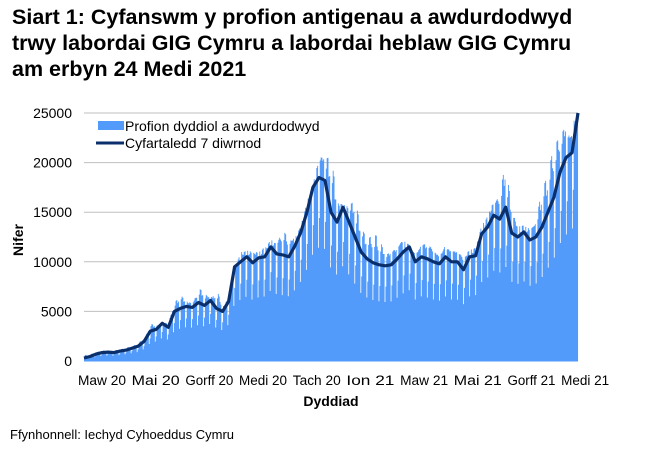  Describe the element at coordinates (193, 143) in the screenshot. I see `legend-line-label: Cyfartaledd 7 diwrnod` at that location.